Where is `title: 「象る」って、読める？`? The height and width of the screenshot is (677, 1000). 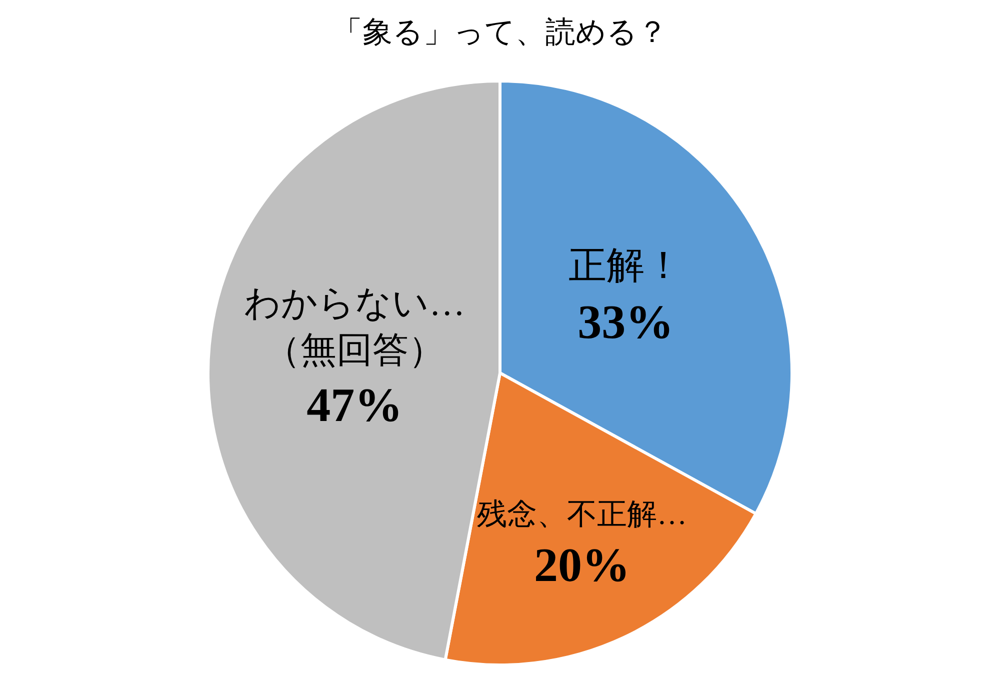
title: 「象る」って、読める？ is located at coordinates (500, 32).